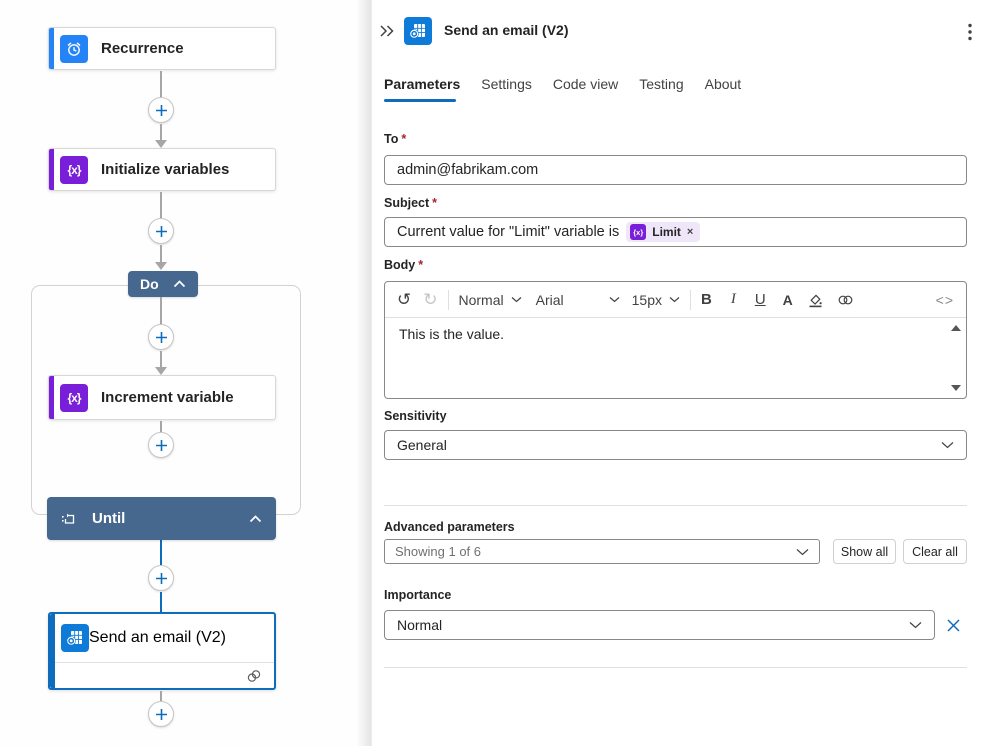 The width and height of the screenshot is (983, 746). What do you see at coordinates (167, 397) in the screenshot?
I see `node-label: Increment variable` at bounding box center [167, 397].